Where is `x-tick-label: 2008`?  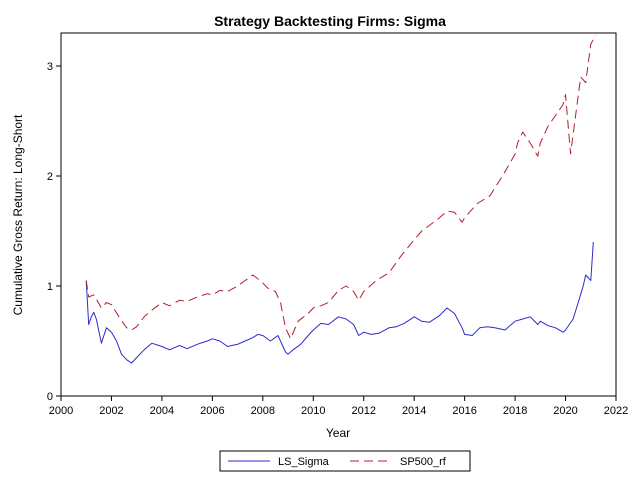 x-tick-label: 2008 is located at coordinates (263, 411).